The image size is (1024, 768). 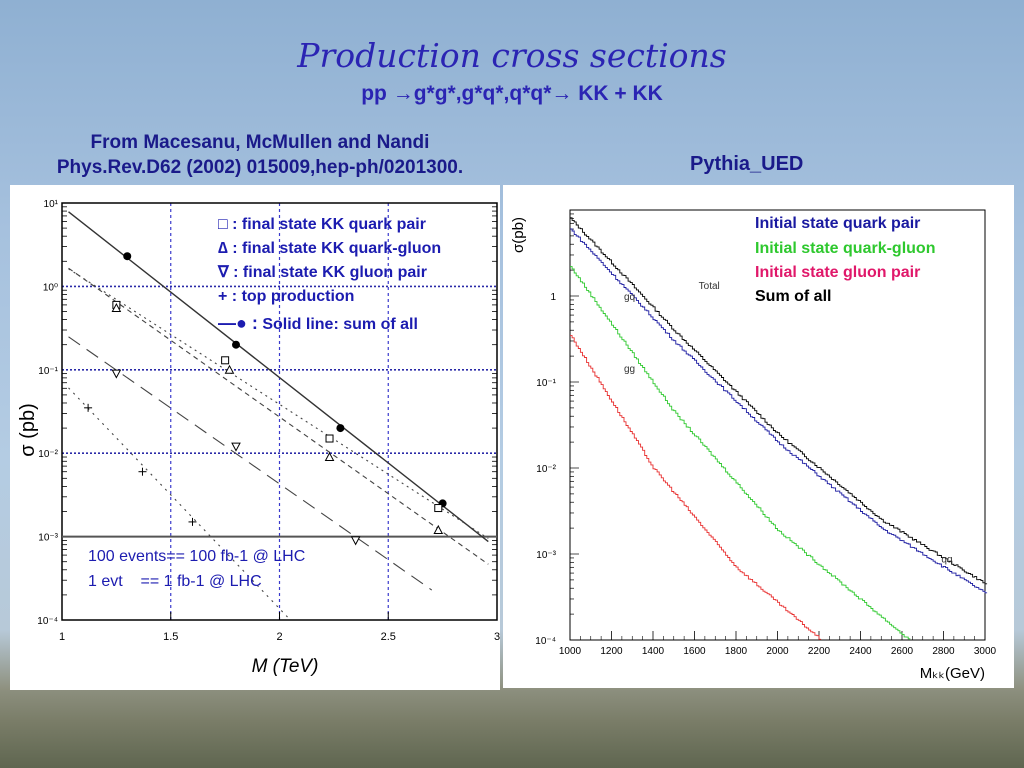 What do you see at coordinates (223, 272) in the screenshot?
I see `legend-symbol-inverted-triangle: ∇` at bounding box center [223, 272].